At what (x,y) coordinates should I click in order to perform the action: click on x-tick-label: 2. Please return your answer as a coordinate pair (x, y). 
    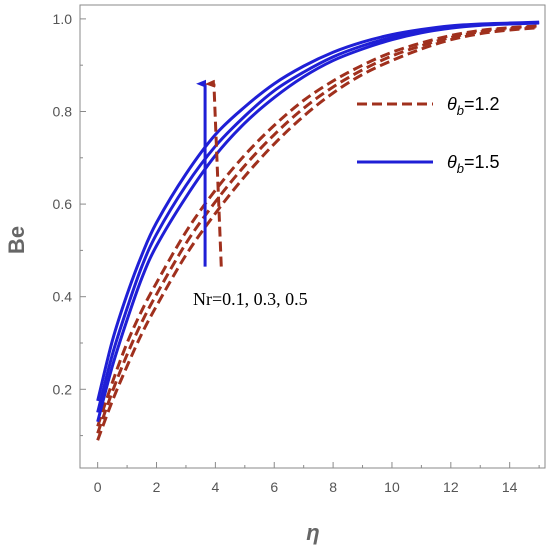
    Looking at the image, I should click on (157, 487).